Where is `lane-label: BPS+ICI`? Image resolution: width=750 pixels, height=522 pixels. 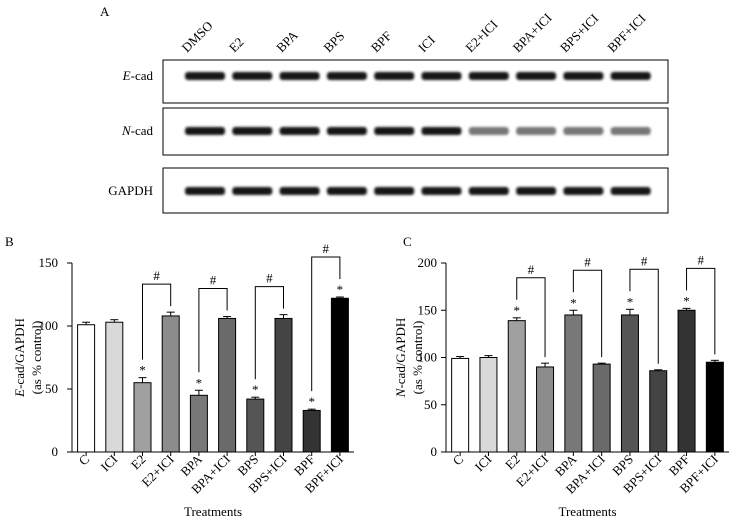 lane-label: BPS+ICI is located at coordinates (579, 33).